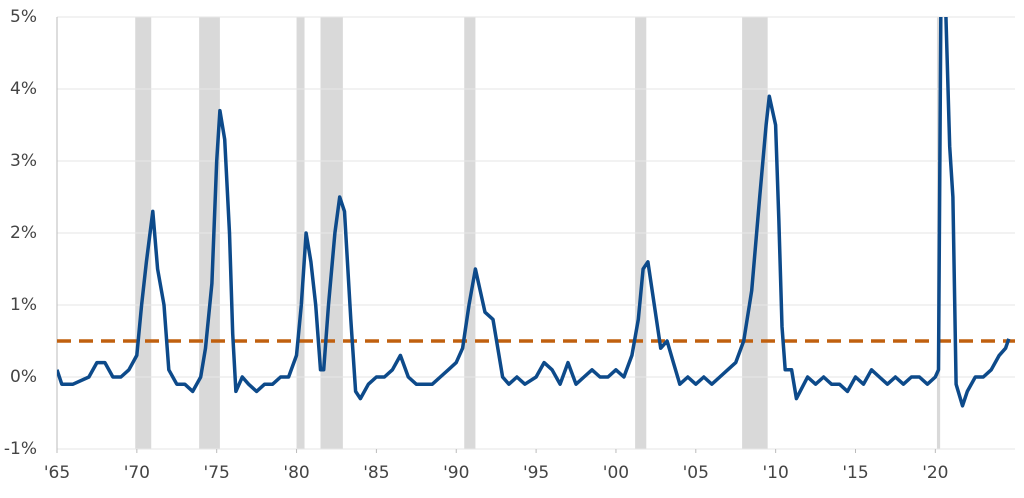 The image size is (1024, 498). I want to click on x-tick-label: '80, so click(296, 473).